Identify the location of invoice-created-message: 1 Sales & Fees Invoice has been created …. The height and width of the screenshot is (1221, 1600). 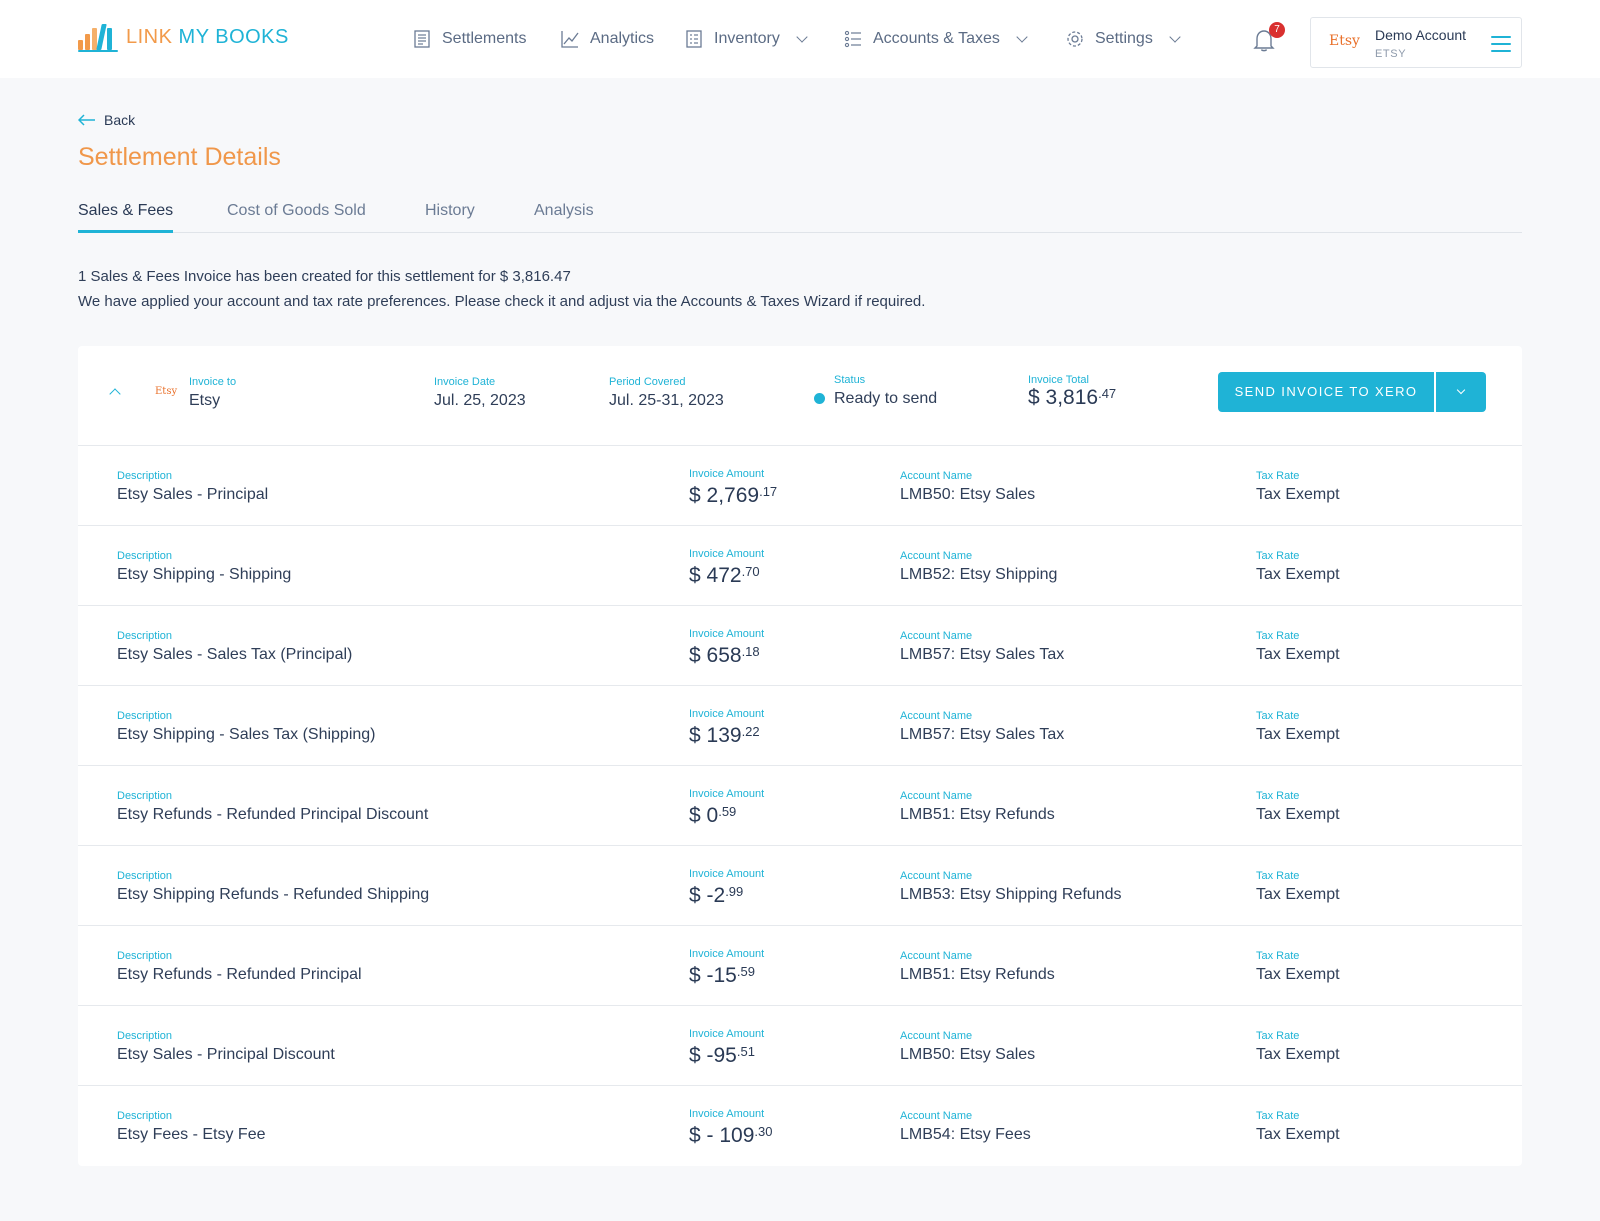
(324, 276).